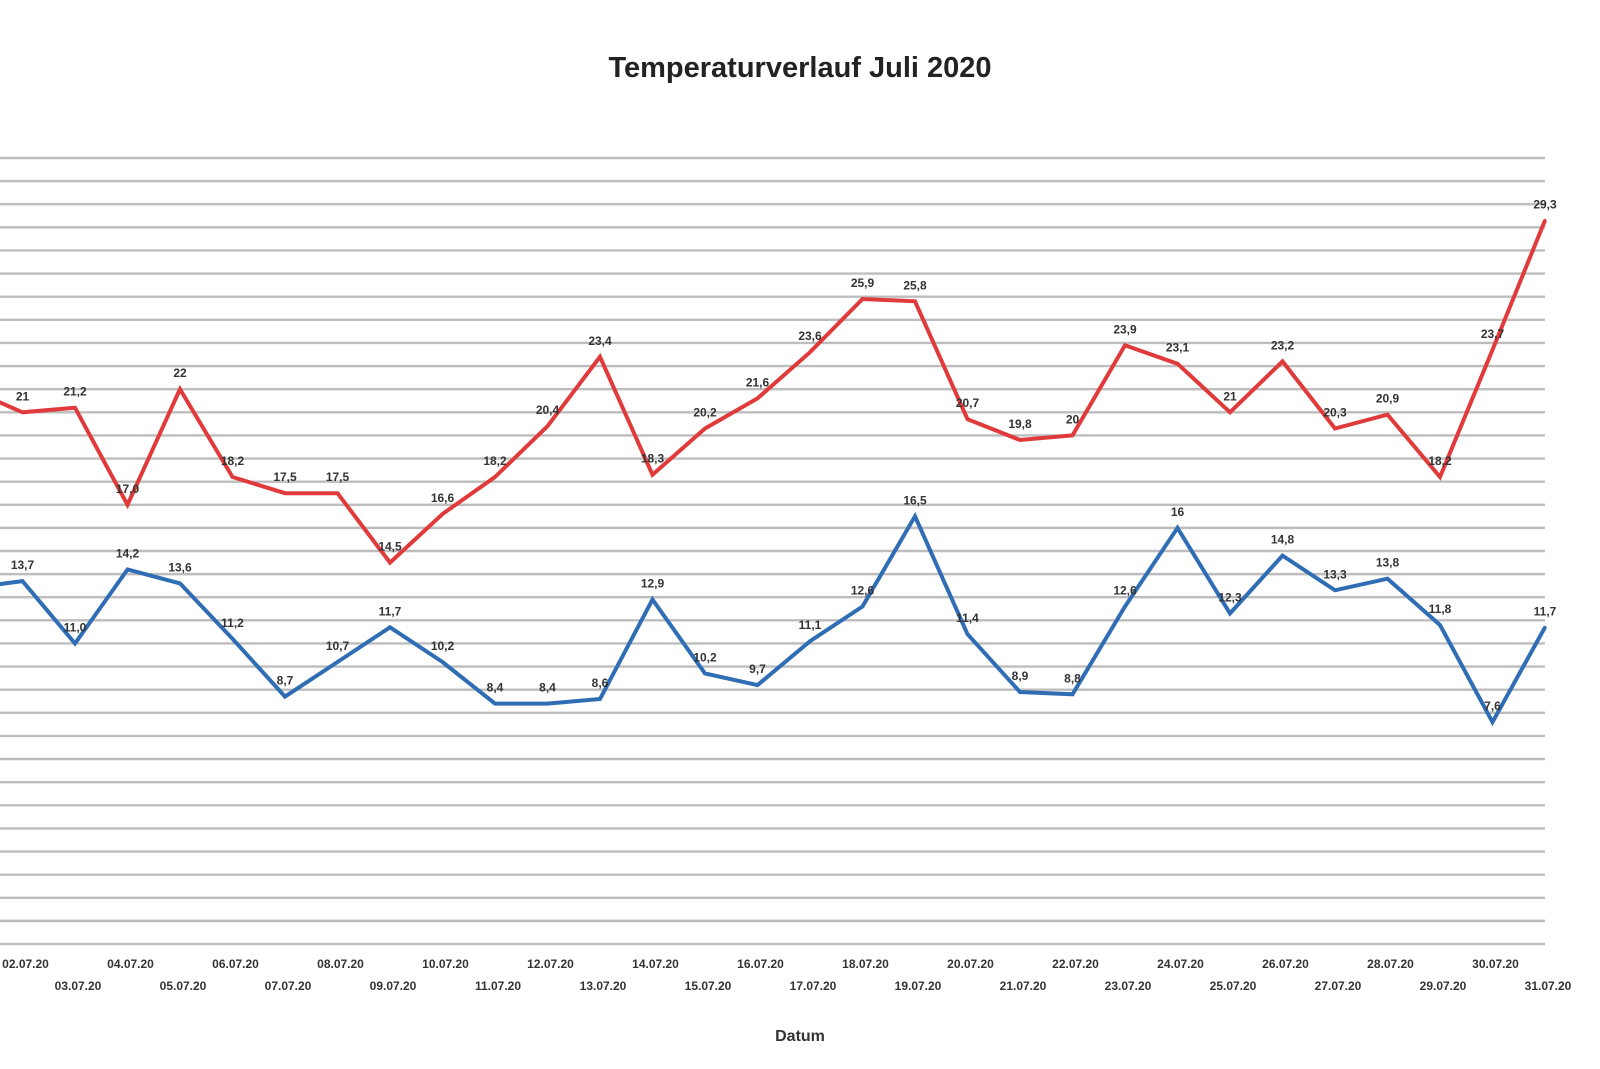  Describe the element at coordinates (603, 986) in the screenshot. I see `x-tick-label: 13.07.20` at that location.